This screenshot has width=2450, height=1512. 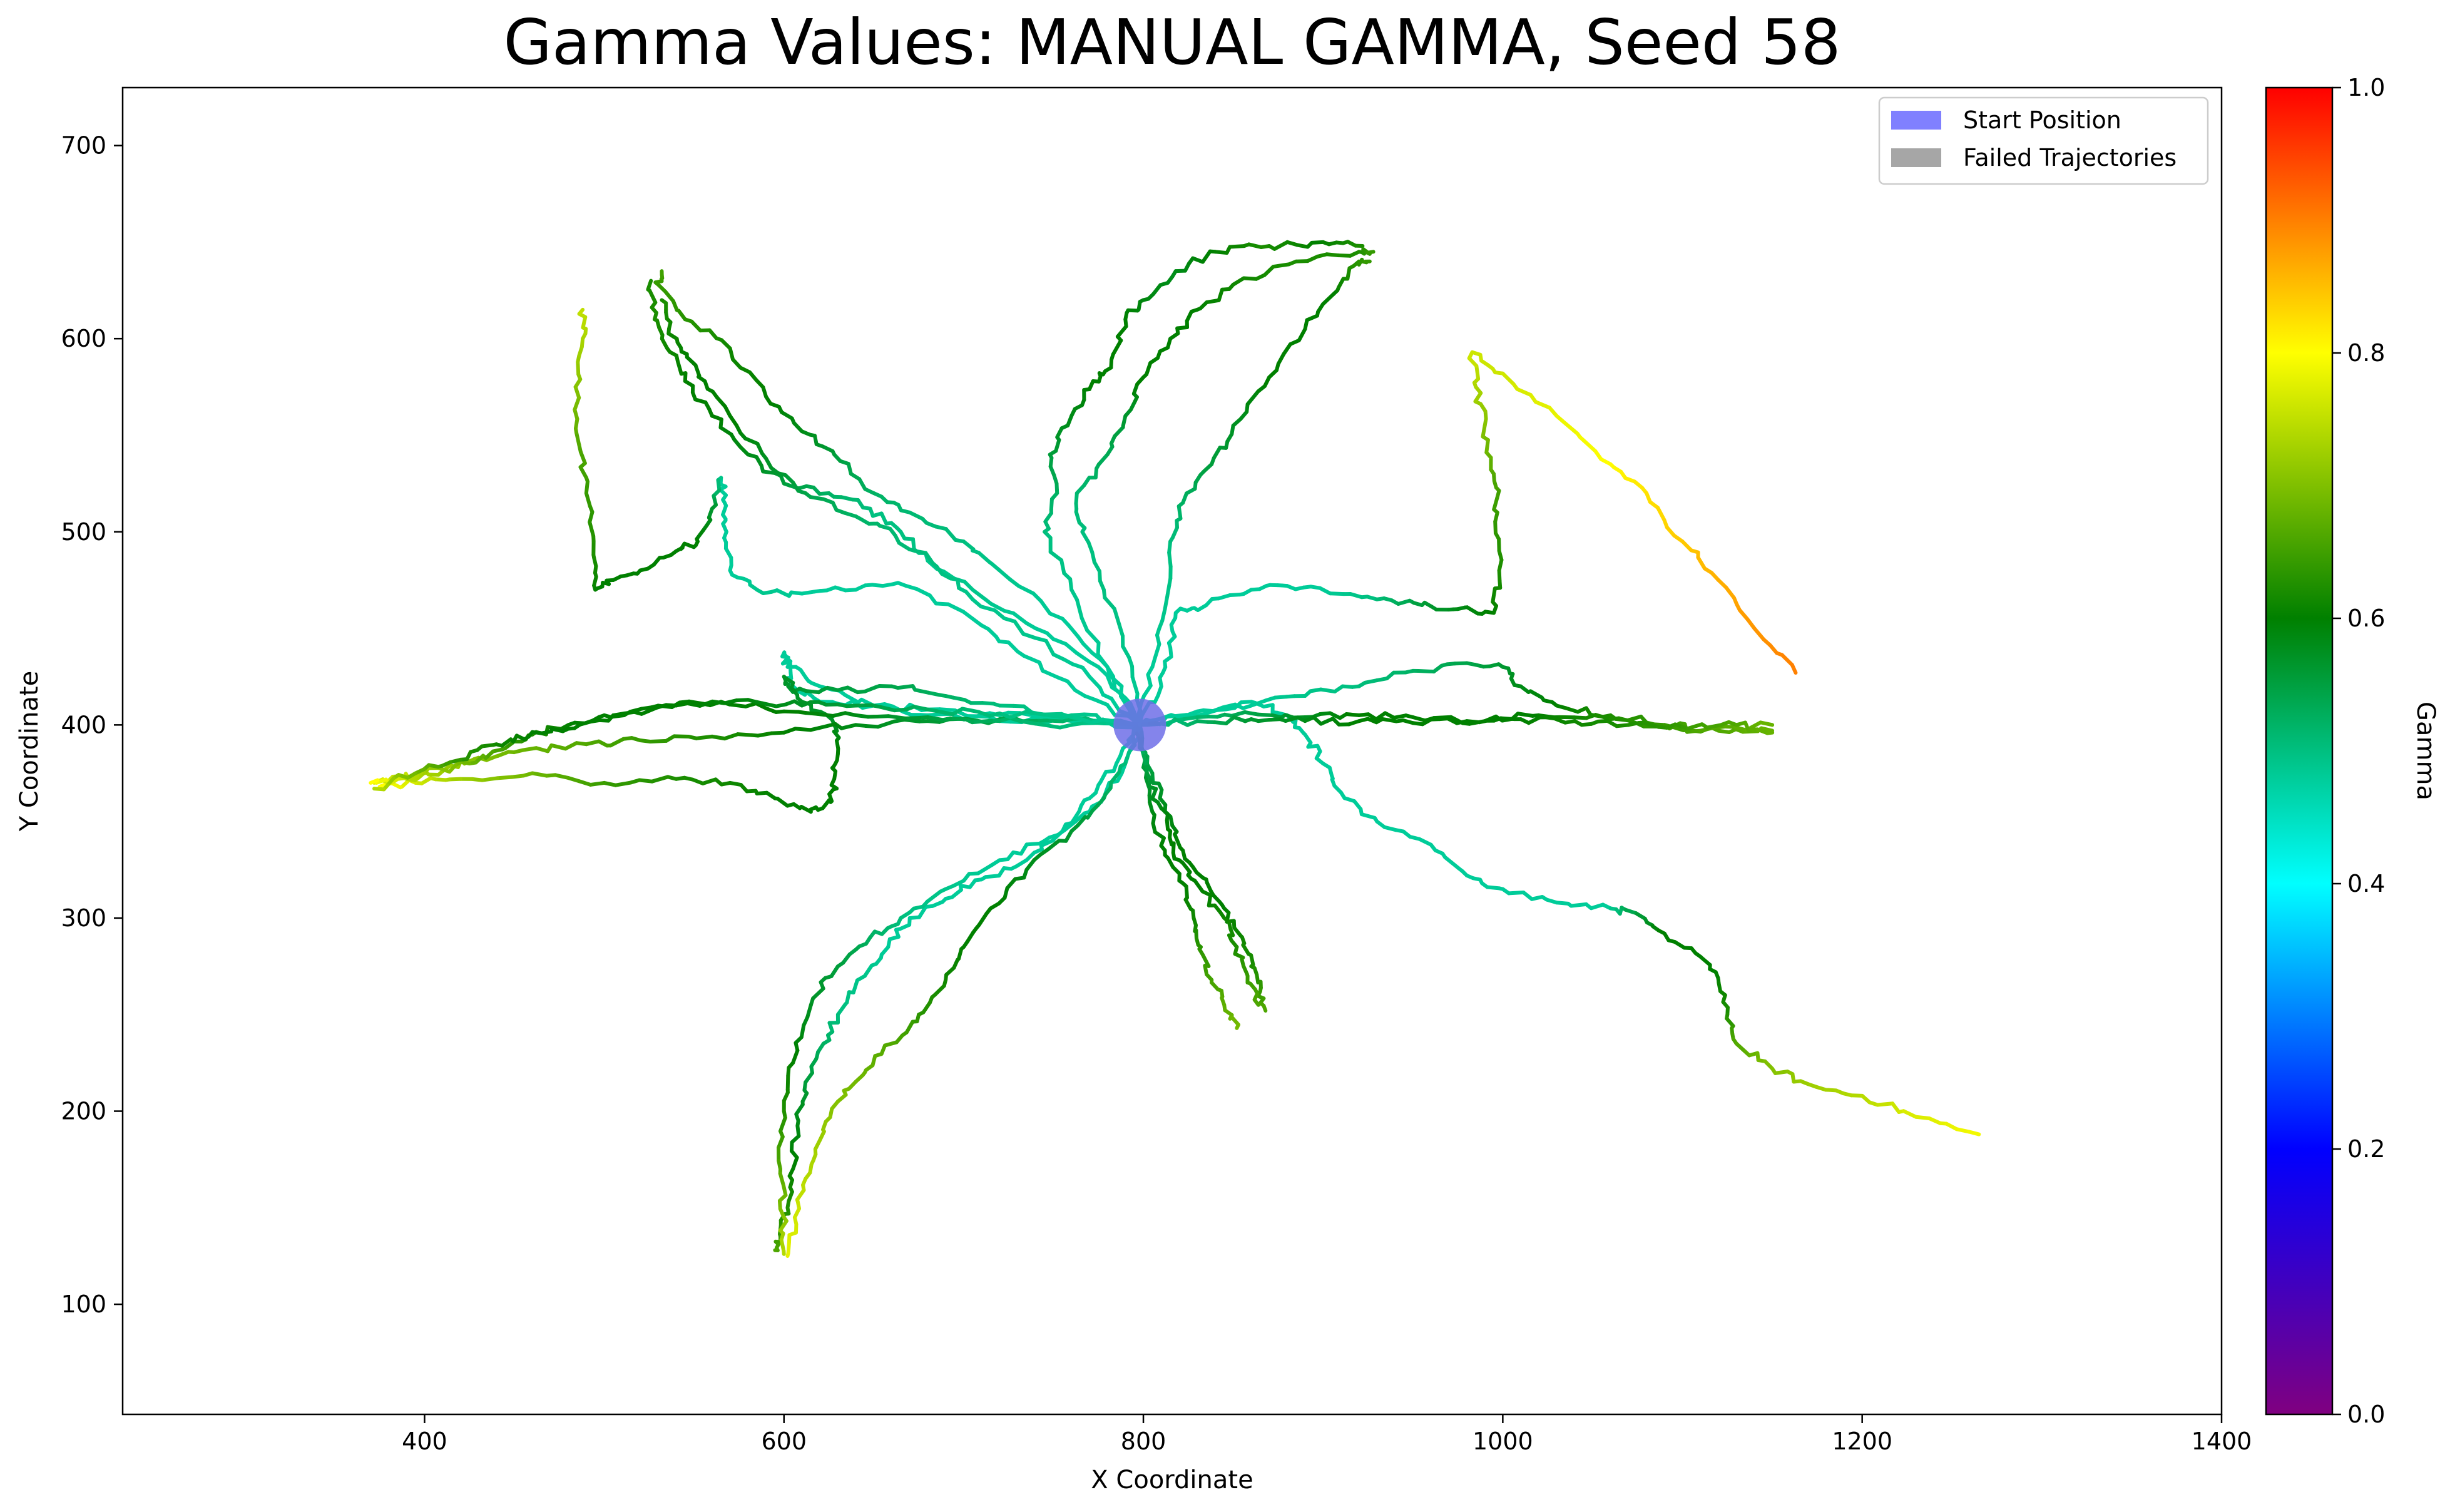 What do you see at coordinates (424, 1441) in the screenshot?
I see `x-tick-label: 400` at bounding box center [424, 1441].